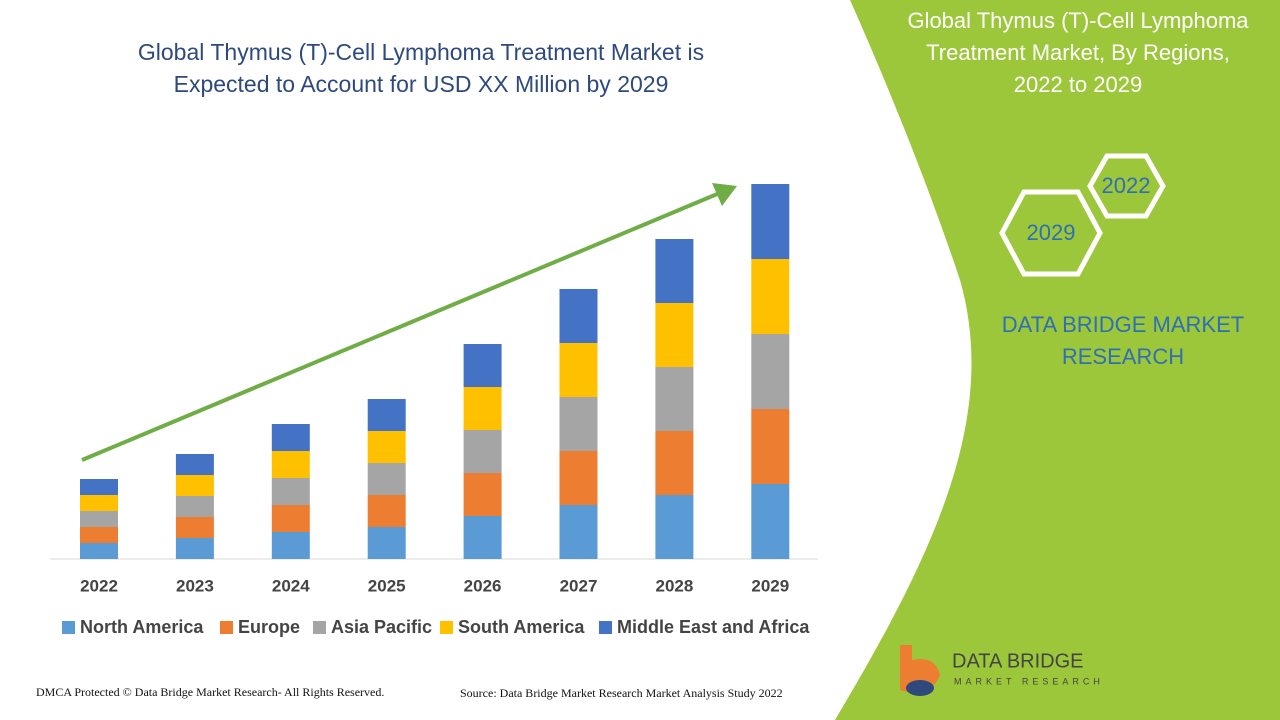 Image resolution: width=1280 pixels, height=720 pixels. I want to click on hex-label: 2022, so click(1126, 185).